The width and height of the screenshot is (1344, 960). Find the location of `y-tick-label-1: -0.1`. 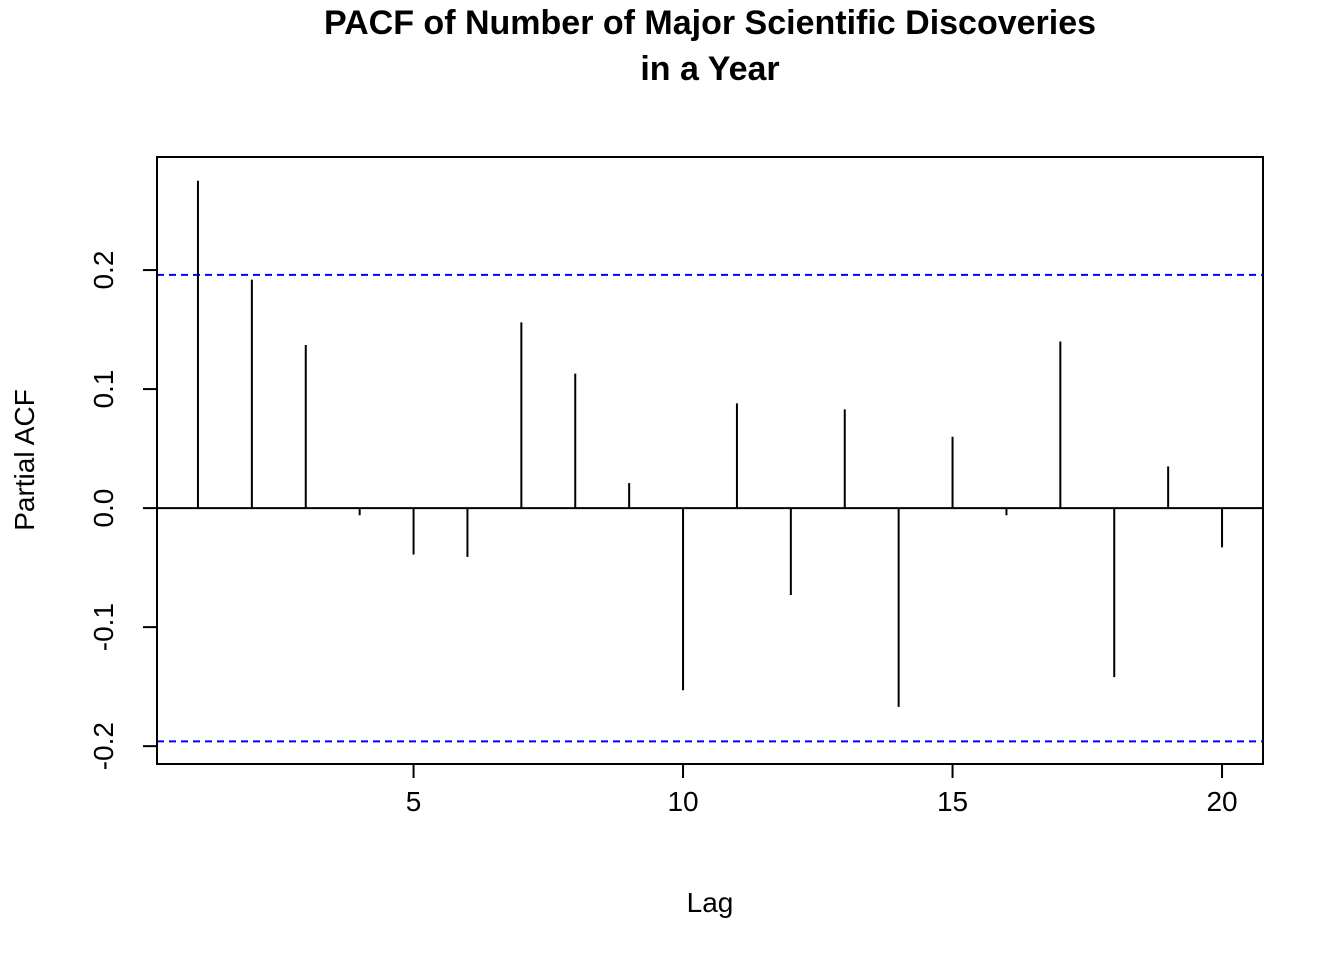

y-tick-label-1: -0.1 is located at coordinates (103, 627).